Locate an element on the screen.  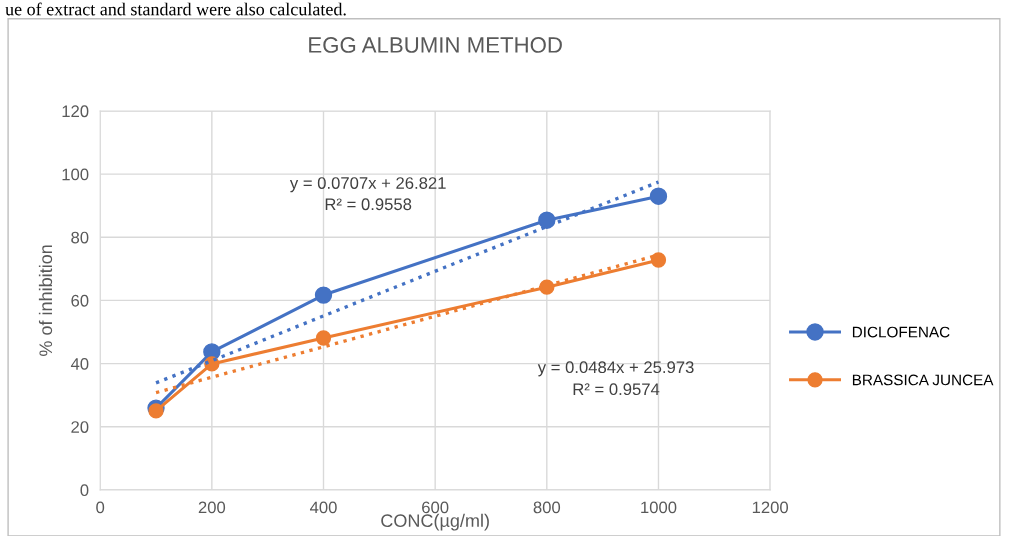
x-tick-label: 1200 is located at coordinates (770, 507).